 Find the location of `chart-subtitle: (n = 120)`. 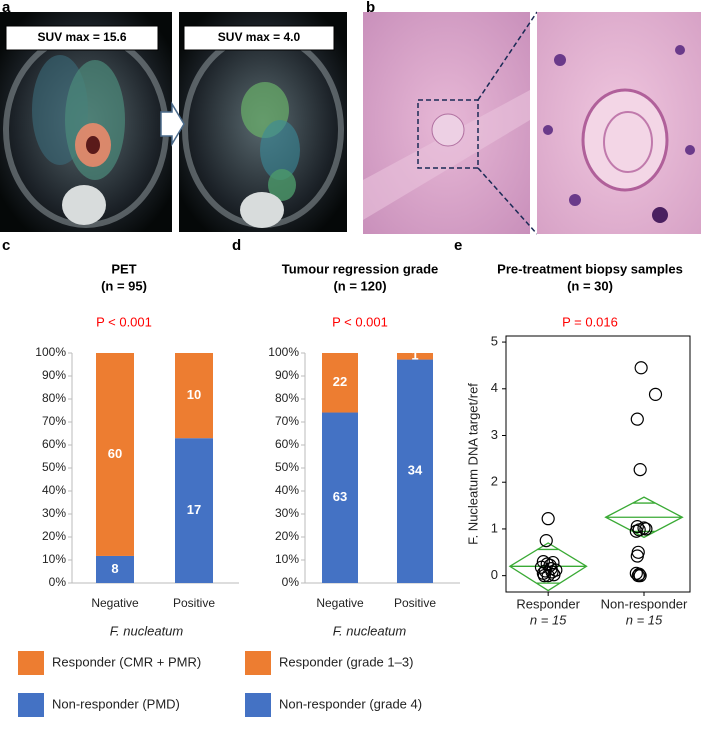

chart-subtitle: (n = 120) is located at coordinates (359, 285).